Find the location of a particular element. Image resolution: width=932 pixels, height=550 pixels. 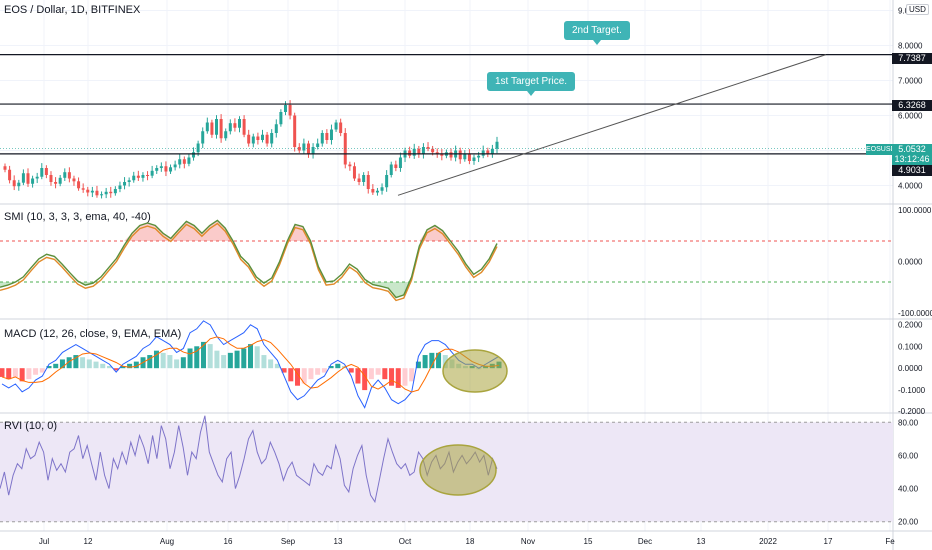

smi-line is located at coordinates (249, 259).